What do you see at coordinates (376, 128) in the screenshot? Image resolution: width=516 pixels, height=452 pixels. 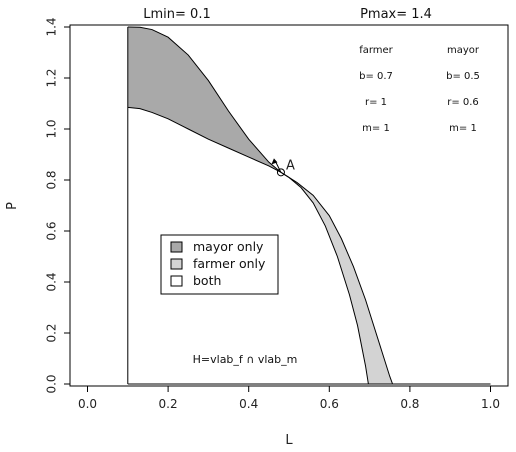 I see `farmer-m: m= 1` at bounding box center [376, 128].